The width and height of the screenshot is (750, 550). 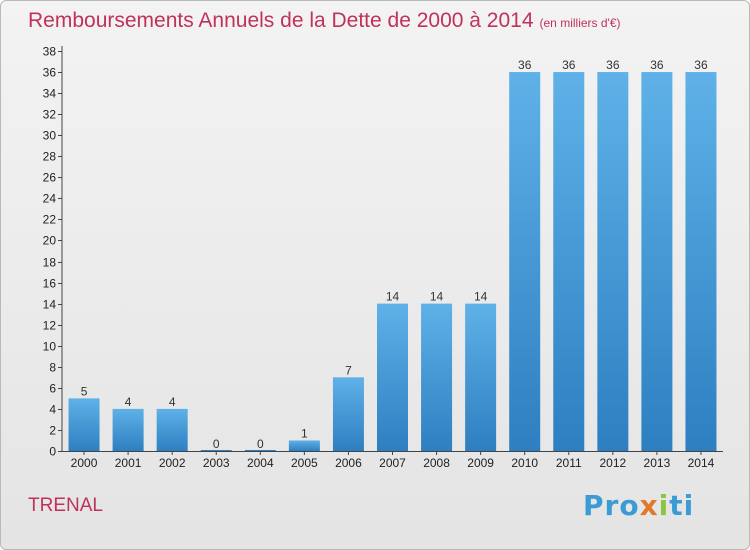 I want to click on x-tick-label: 2009, so click(x=480, y=463).